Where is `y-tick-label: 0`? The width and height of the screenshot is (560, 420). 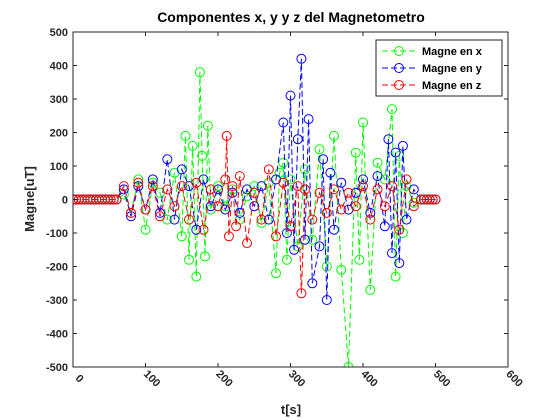 y-tick-label: 0 is located at coordinates (65, 201).